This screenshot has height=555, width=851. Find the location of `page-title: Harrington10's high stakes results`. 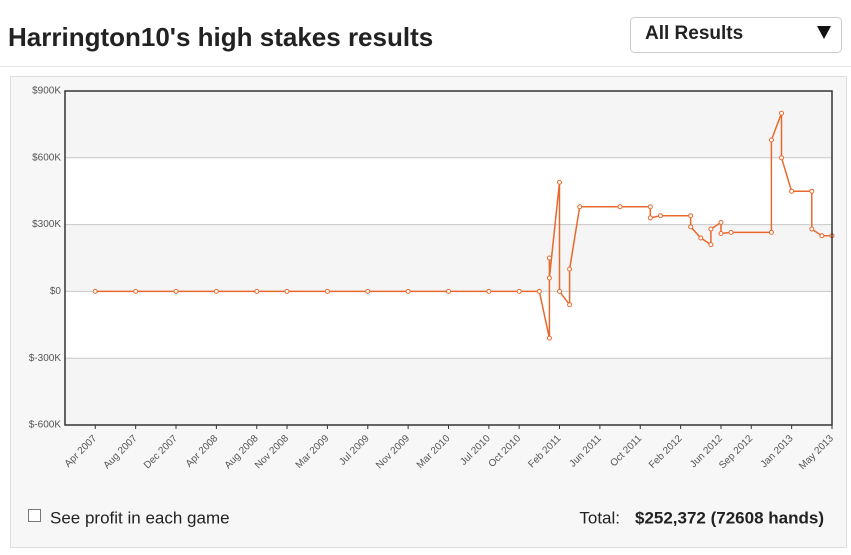

page-title: Harrington10's high stakes results is located at coordinates (220, 37).